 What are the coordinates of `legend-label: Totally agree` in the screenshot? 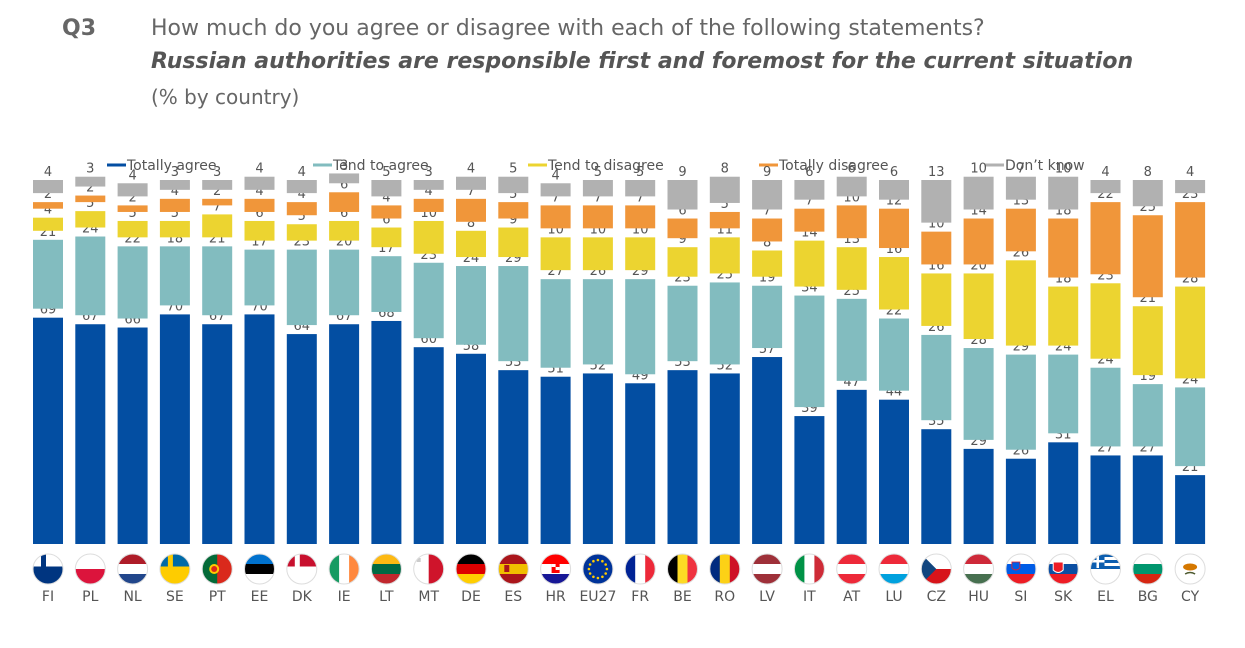 It's located at (171, 166).